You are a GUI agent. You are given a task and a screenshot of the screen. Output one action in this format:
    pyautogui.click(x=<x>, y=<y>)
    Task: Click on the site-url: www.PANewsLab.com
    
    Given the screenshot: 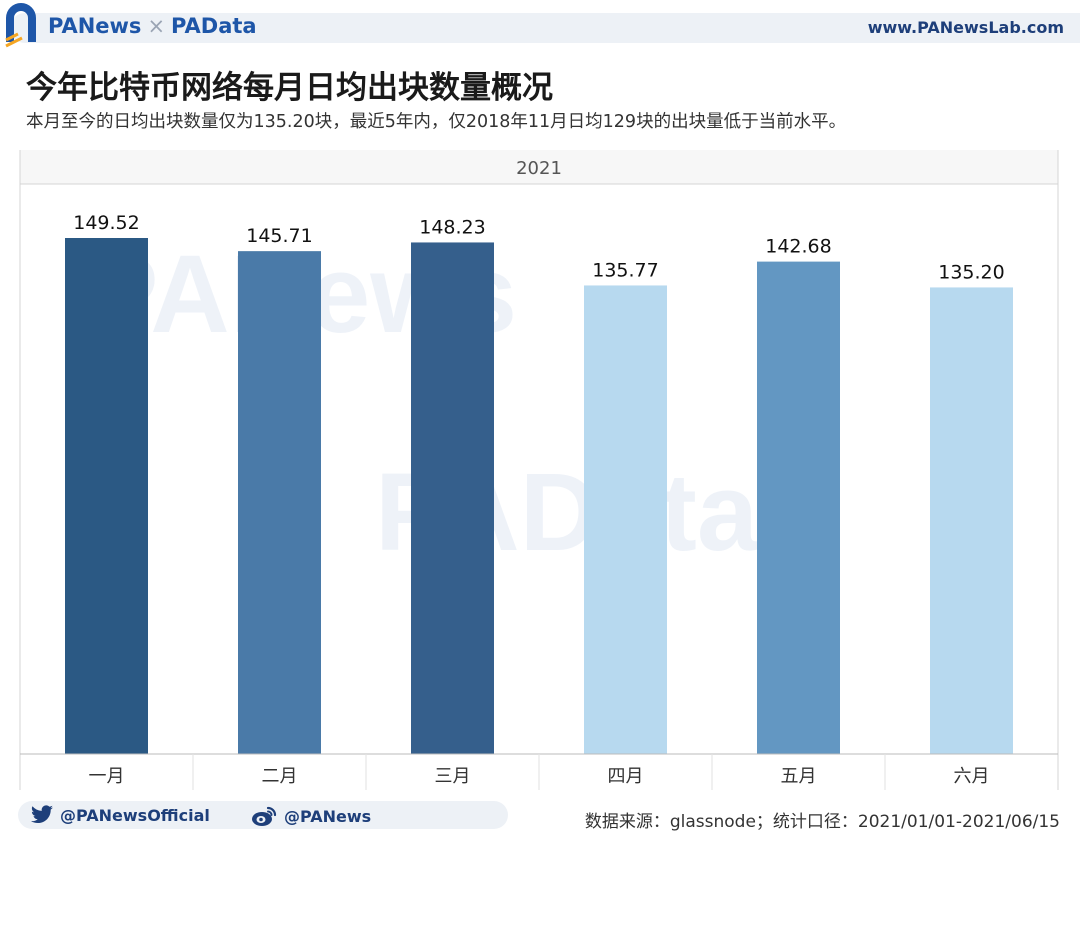 What is the action you would take?
    pyautogui.click(x=965, y=27)
    